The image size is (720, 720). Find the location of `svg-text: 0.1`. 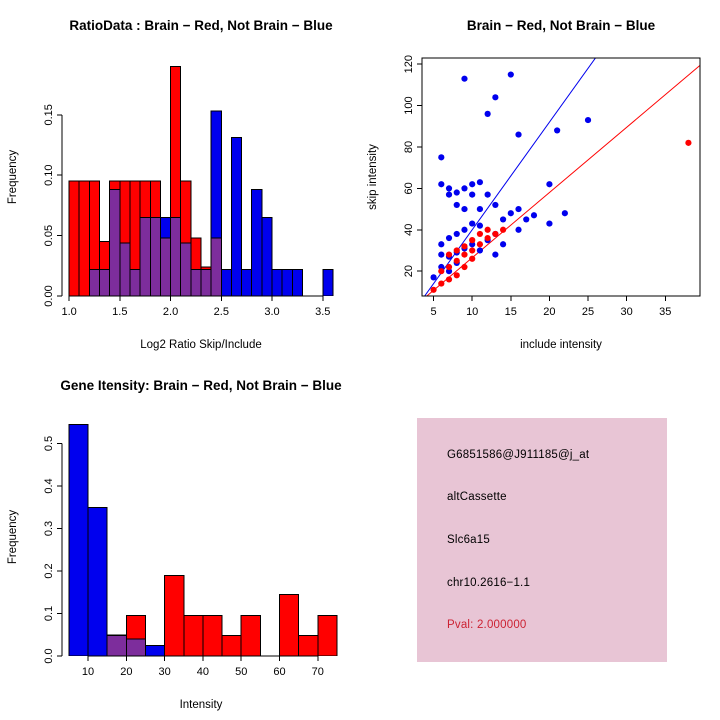

svg-text: 0.1 is located at coordinates (49, 613).